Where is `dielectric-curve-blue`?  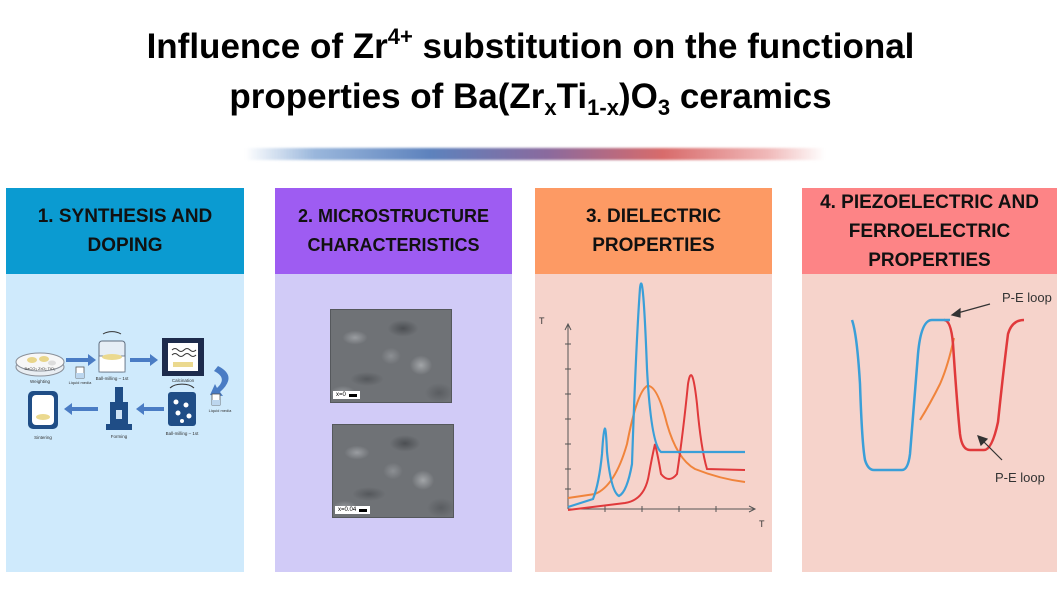 dielectric-curve-blue is located at coordinates (656, 395).